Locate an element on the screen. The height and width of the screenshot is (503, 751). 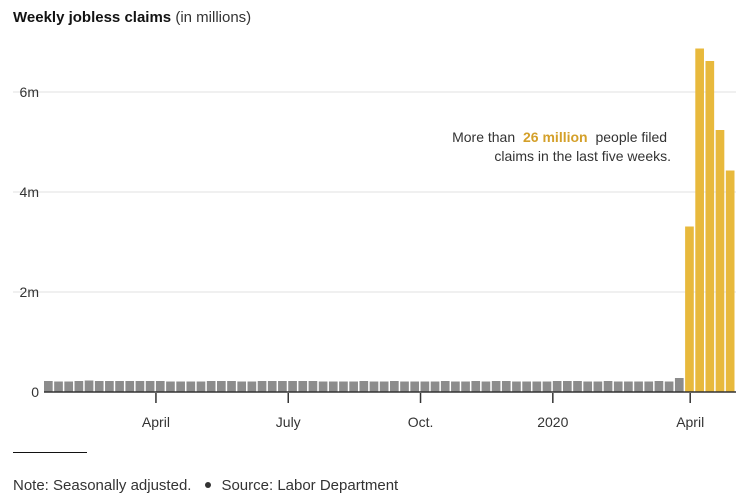
y-tick-label-0: 0 is located at coordinates (35, 392).